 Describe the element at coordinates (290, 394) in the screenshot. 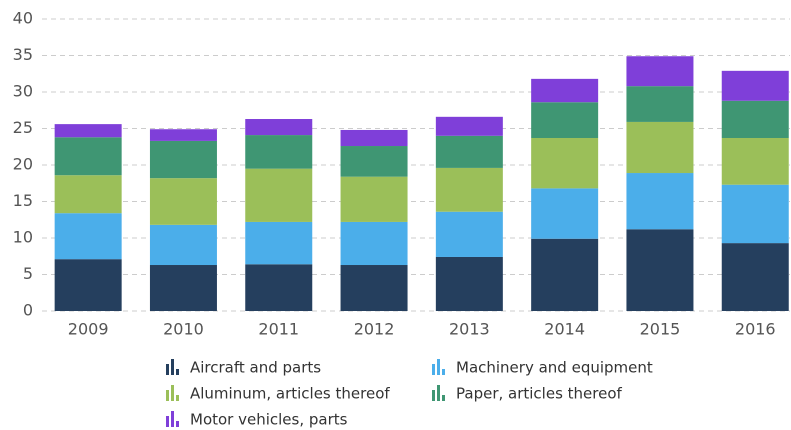

I see `legend-label: Aluminum, articles thereof` at that location.